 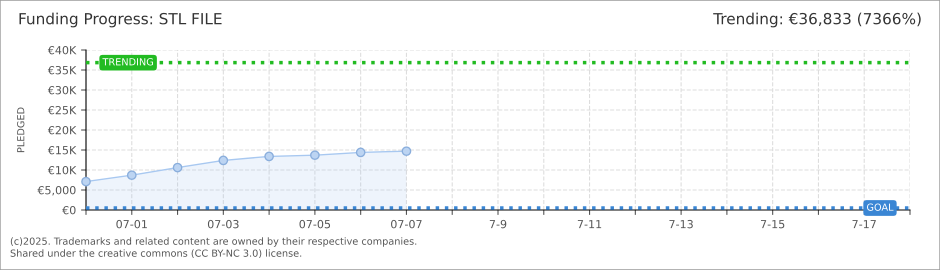 What do you see at coordinates (62, 50) in the screenshot?
I see `y-tick-label: €40K` at bounding box center [62, 50].